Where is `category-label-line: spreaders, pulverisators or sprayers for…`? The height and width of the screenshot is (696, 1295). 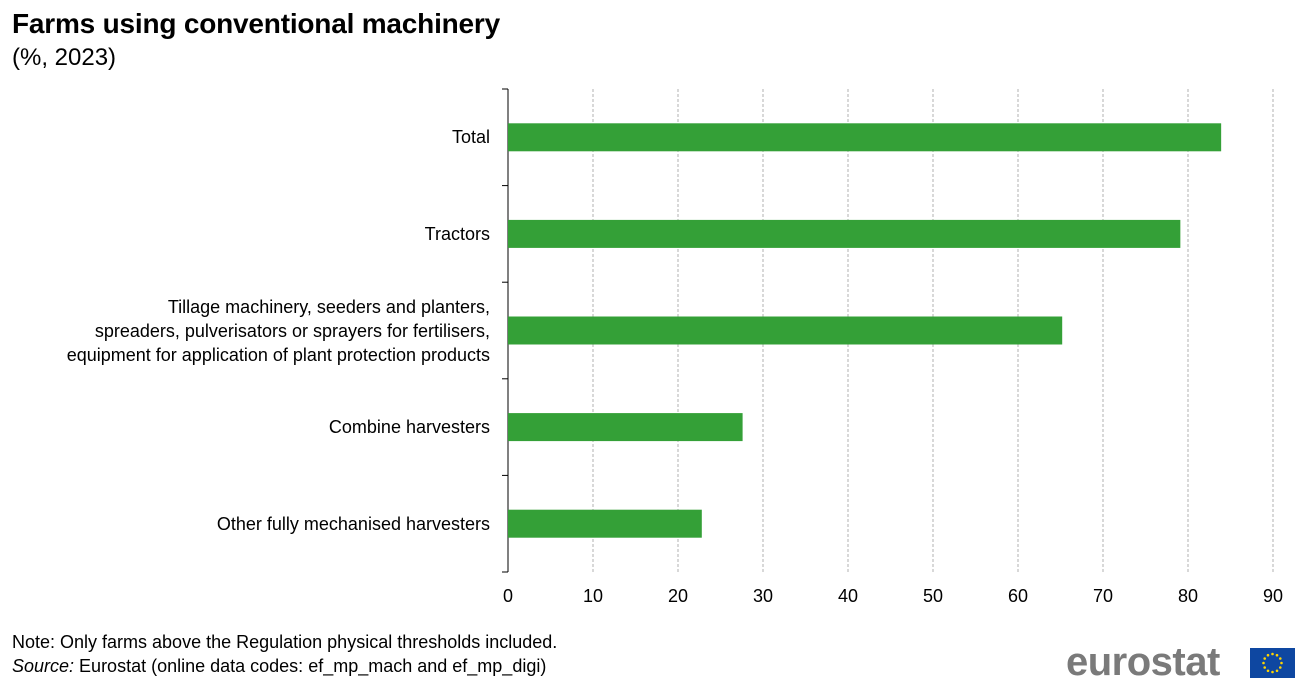 category-label-line: spreaders, pulverisators or sprayers for… is located at coordinates (292, 330).